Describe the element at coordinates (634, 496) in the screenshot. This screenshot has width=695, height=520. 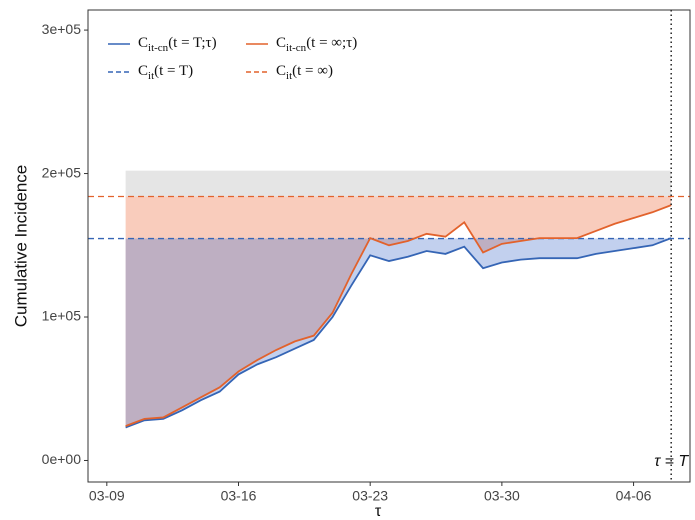
I see `x-tick-label: 04-06` at that location.